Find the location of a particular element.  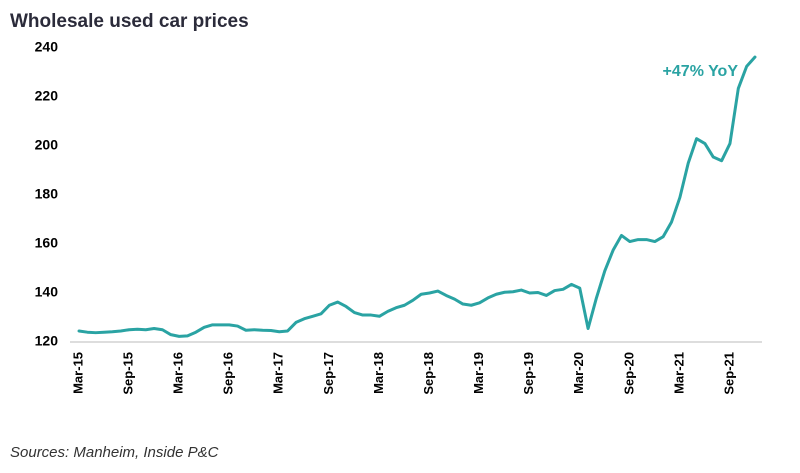

y-tick-label: 160 is located at coordinates (47, 243).